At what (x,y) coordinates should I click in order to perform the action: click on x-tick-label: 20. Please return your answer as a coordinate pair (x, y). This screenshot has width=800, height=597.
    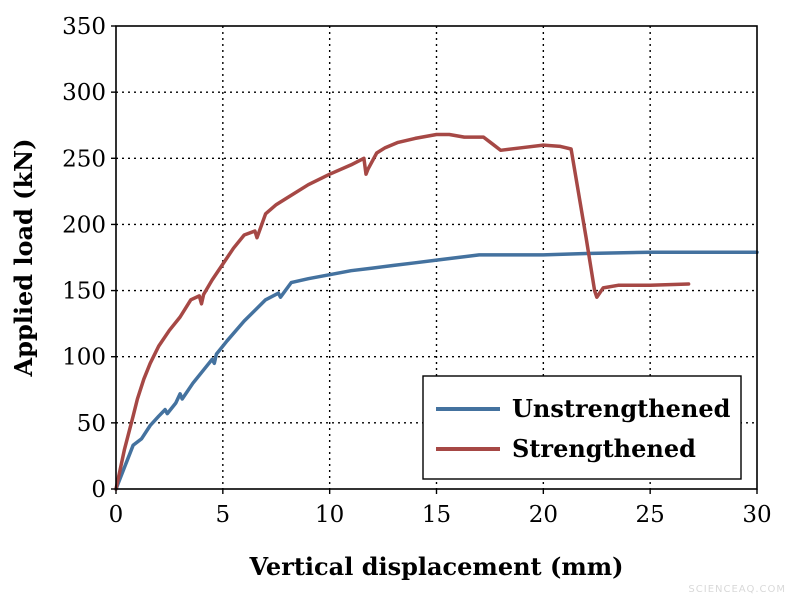
    Looking at the image, I should click on (543, 515).